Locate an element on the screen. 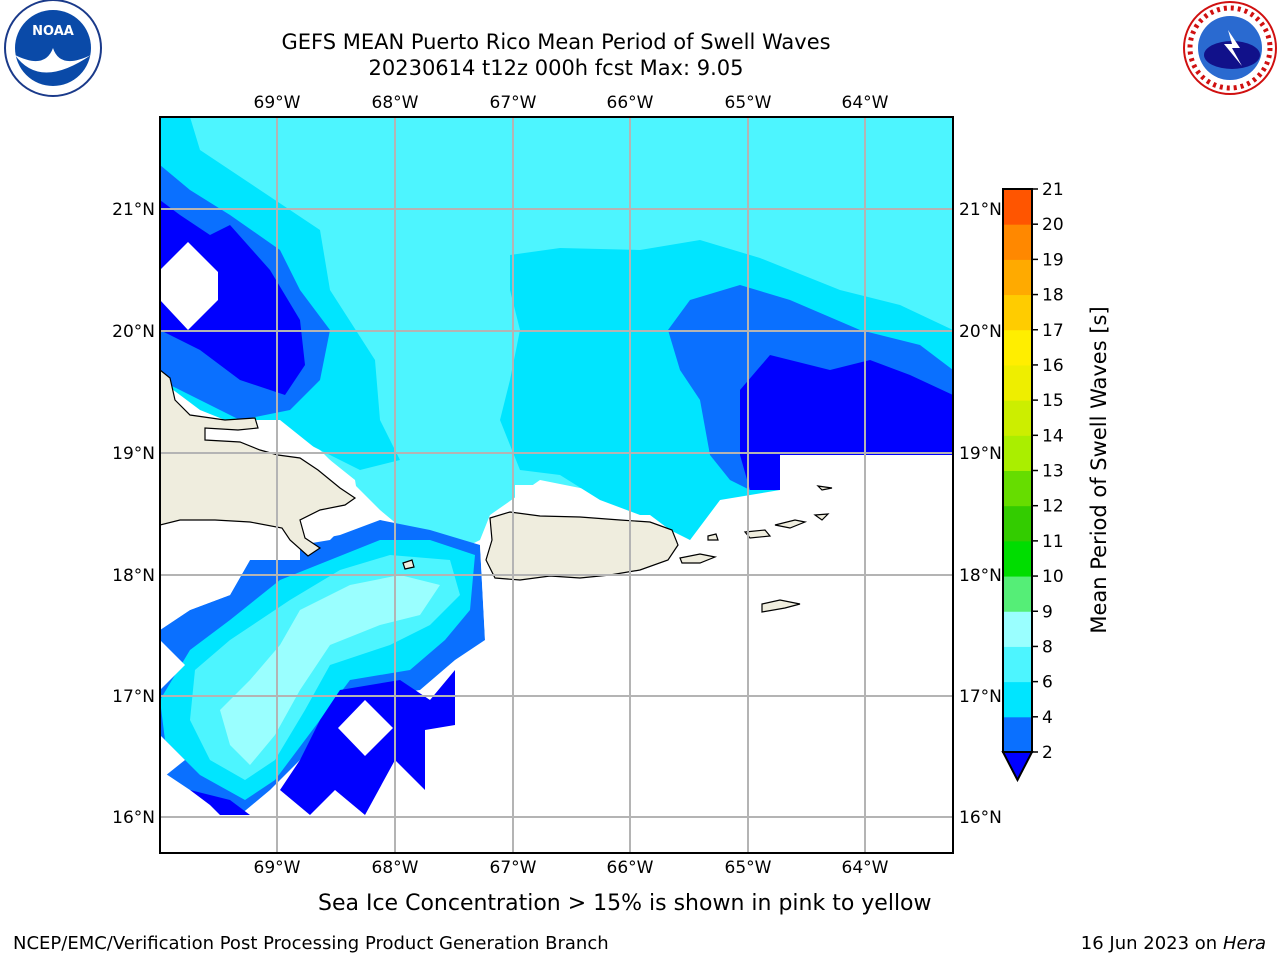  lat-label-right: 19°N is located at coordinates (980, 454).